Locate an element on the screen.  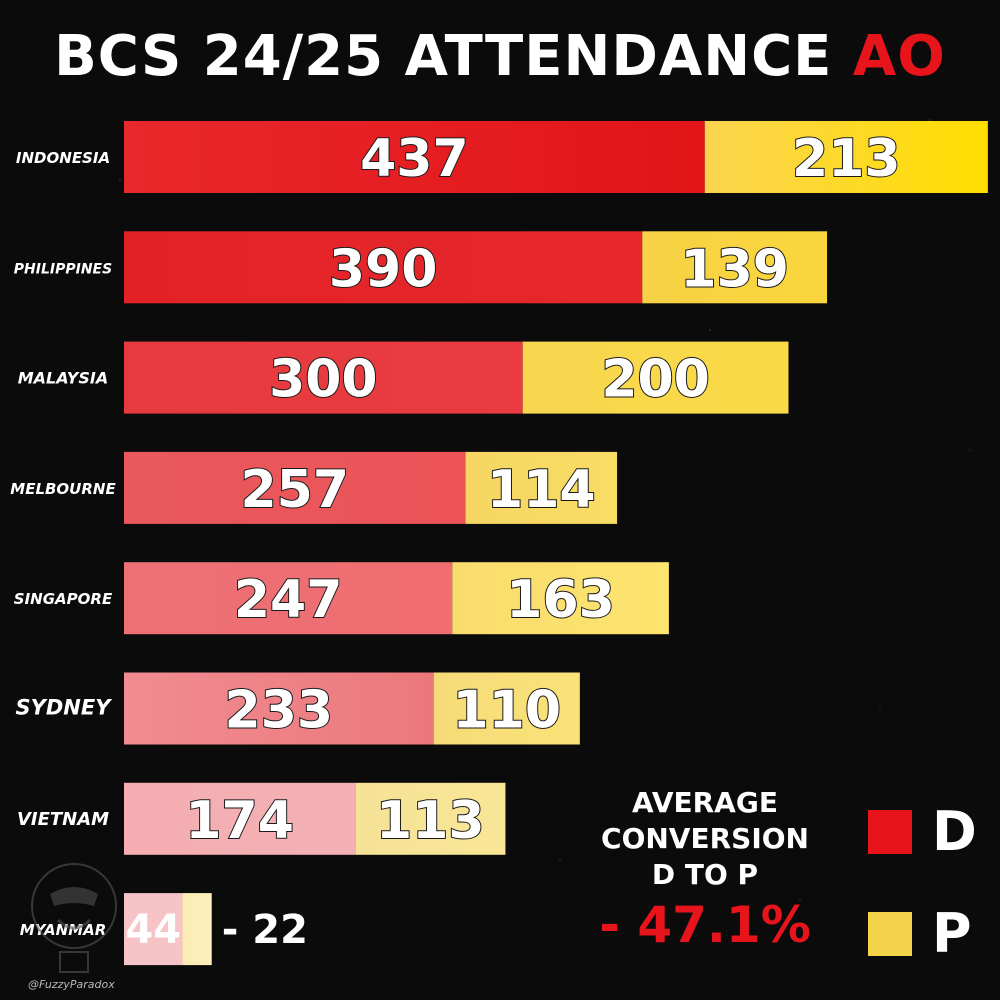
data-label-d: 390 is located at coordinates (383, 269).